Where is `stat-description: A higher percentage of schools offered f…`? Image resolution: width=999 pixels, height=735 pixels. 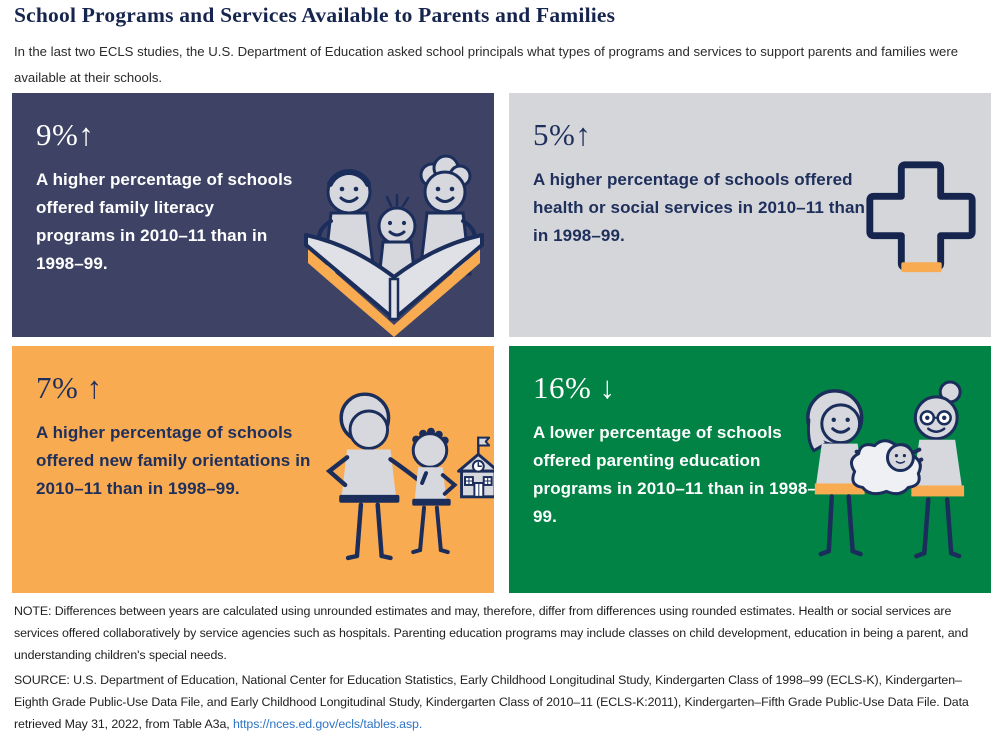
stat-description: A higher percentage of schools offered f… is located at coordinates (164, 221).